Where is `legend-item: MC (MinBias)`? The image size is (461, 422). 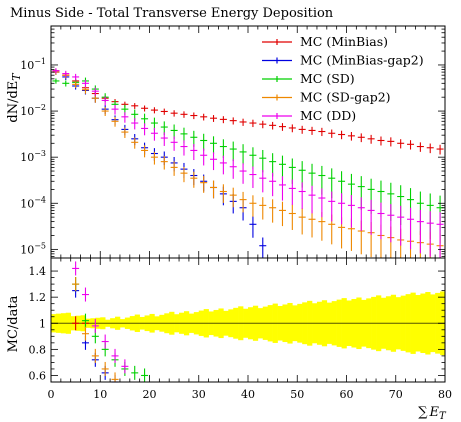
legend-item: MC (MinBias) is located at coordinates (325, 41).